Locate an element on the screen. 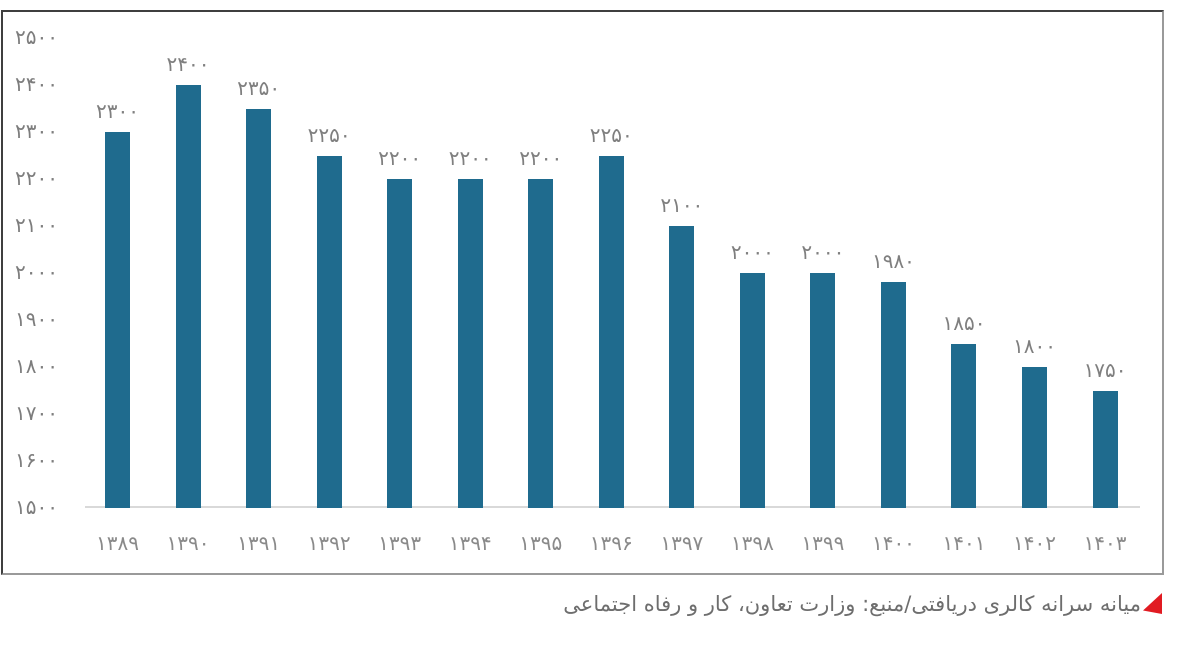 The width and height of the screenshot is (1200, 664). y-tick-label: ۱۸۰۰ is located at coordinates (36, 366).